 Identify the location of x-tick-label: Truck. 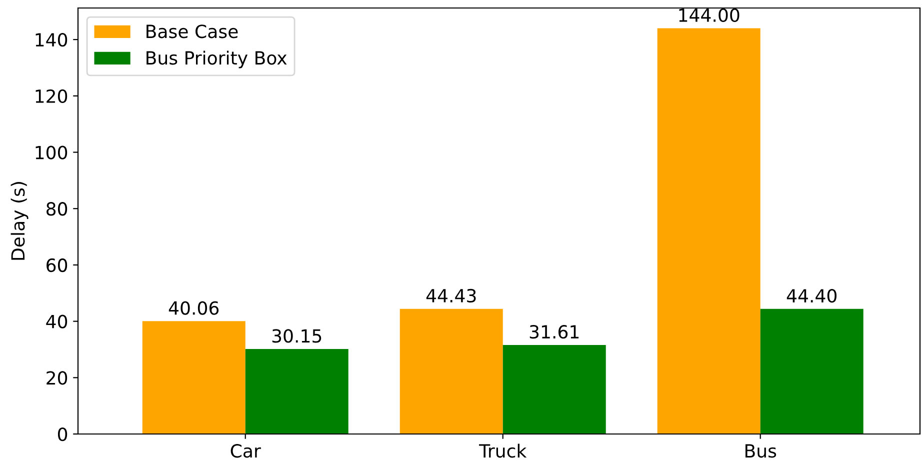
(503, 451).